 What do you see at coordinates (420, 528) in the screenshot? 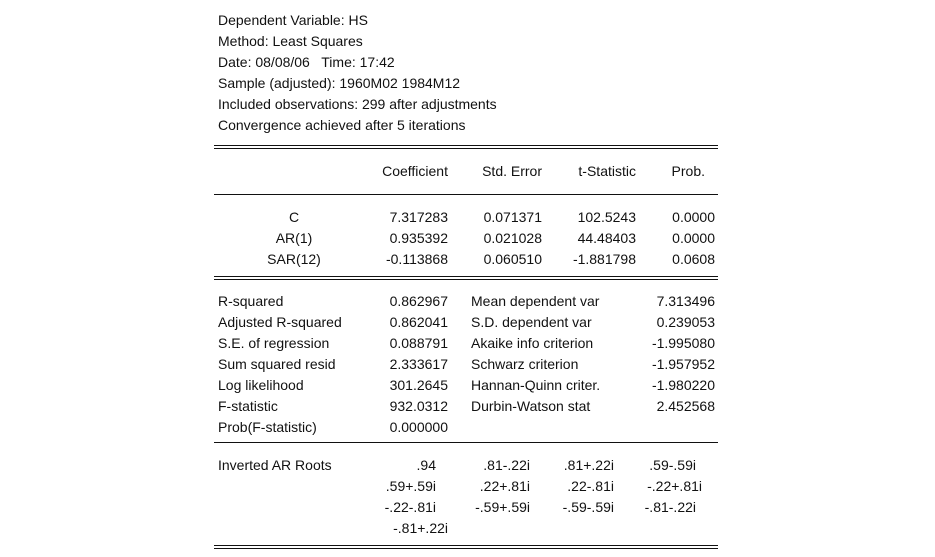
I see `root-value: -.81+.22i` at bounding box center [420, 528].